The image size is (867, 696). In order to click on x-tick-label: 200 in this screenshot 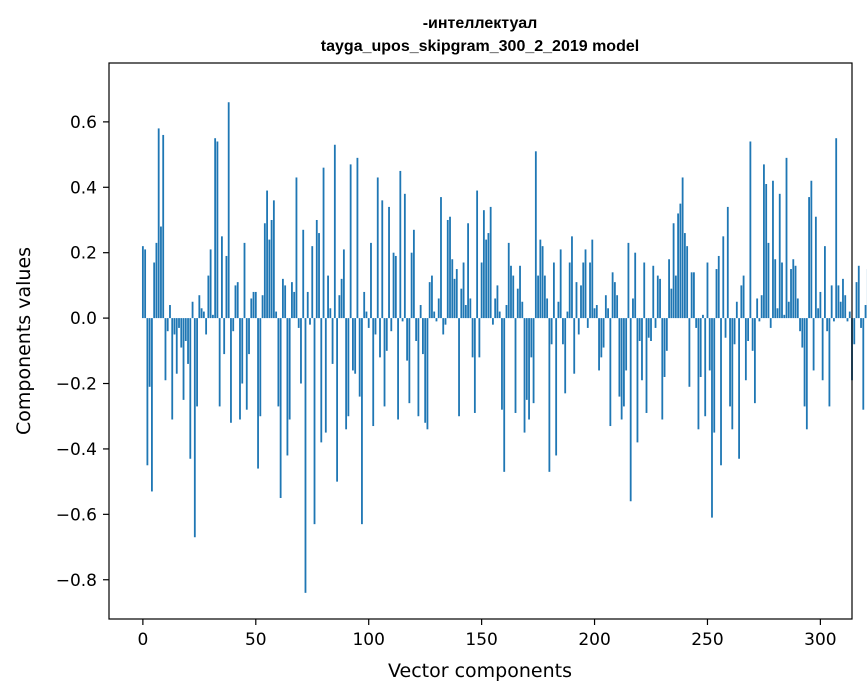, I will do `click(594, 640)`.